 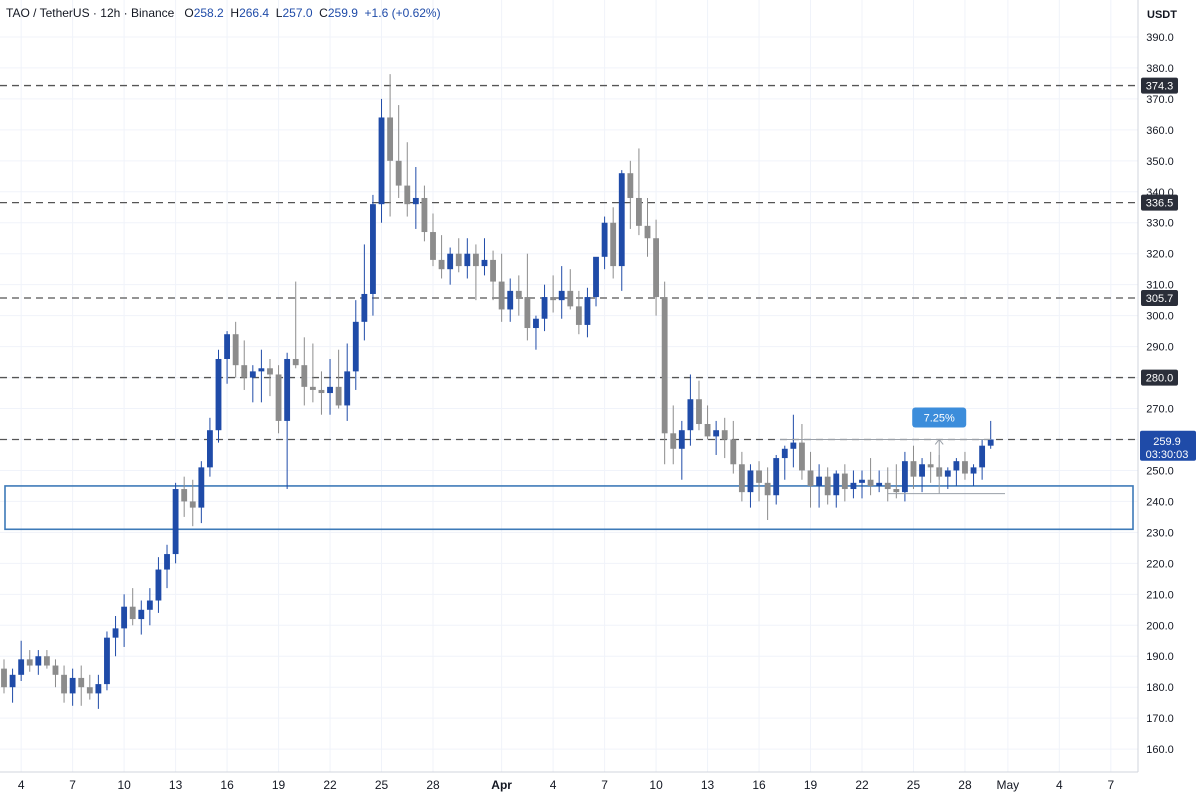 I want to click on time-tick-label: 10, so click(x=124, y=785).